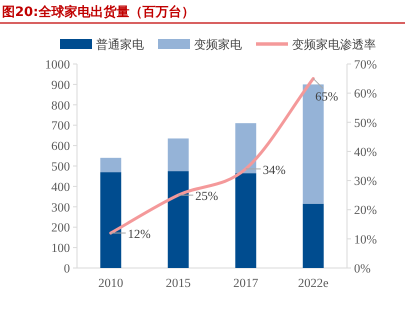 This screenshot has width=405, height=336. Describe the element at coordinates (60, 105) in the screenshot. I see `y-tick-label: 800` at that location.